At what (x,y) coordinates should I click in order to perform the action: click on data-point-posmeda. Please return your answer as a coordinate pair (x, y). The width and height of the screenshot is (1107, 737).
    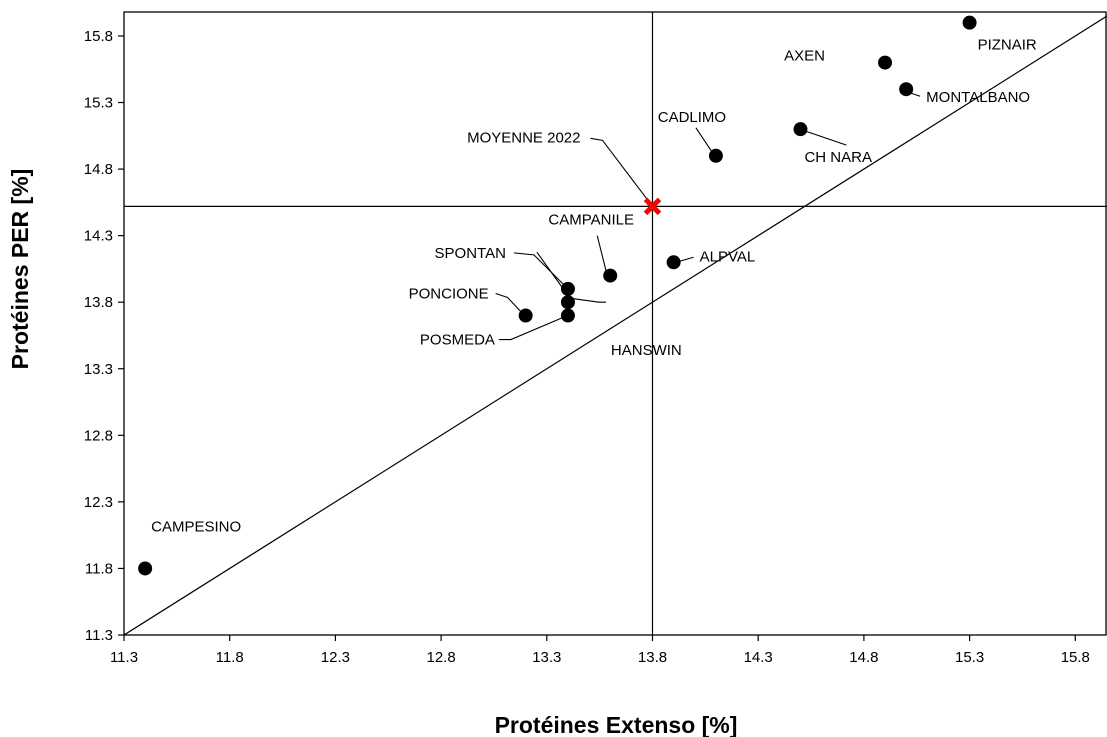
    Looking at the image, I should click on (567, 315).